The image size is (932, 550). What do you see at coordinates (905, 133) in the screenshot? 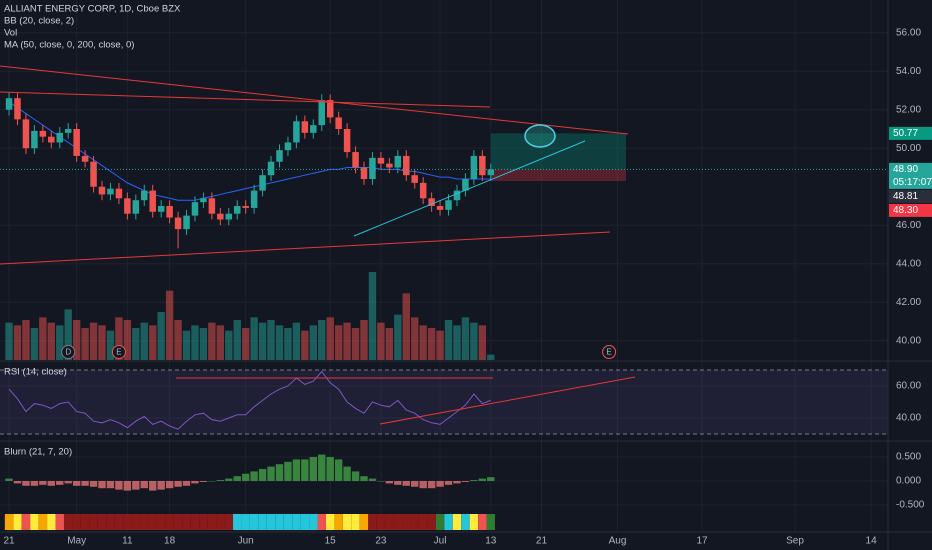
I see `price-badge-label: 50.77` at bounding box center [905, 133].